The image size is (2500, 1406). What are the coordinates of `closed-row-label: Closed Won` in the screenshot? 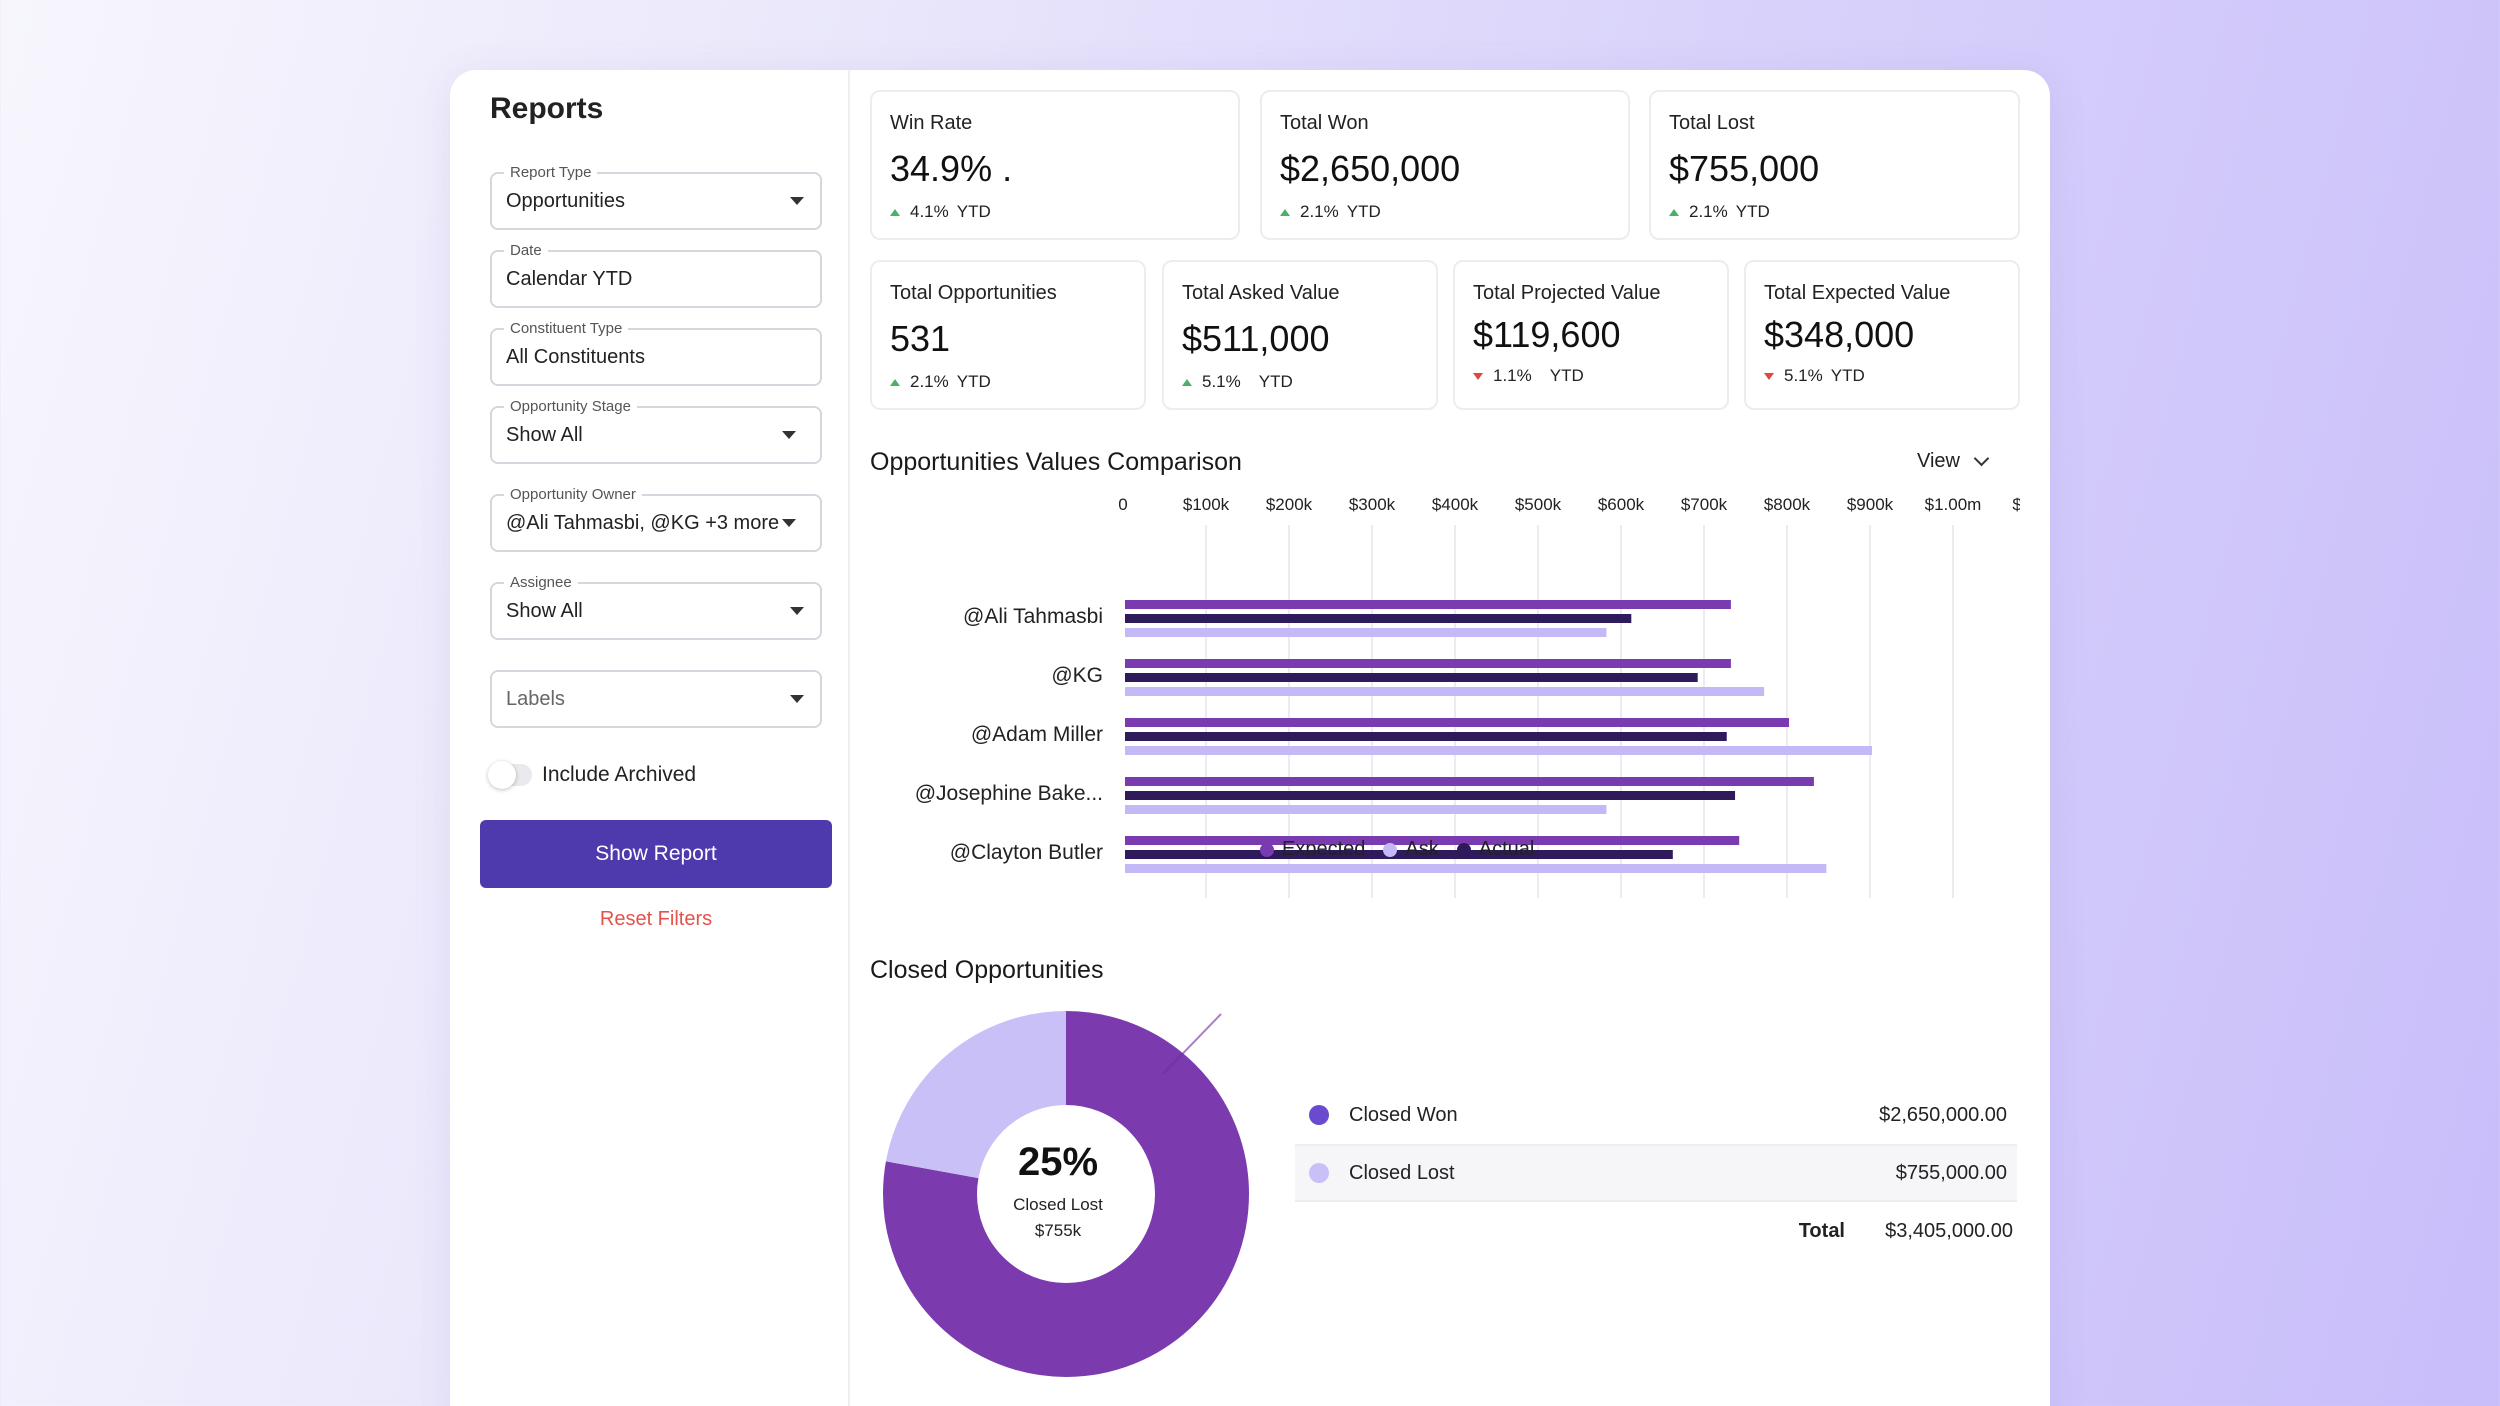 It's located at (1403, 1114).